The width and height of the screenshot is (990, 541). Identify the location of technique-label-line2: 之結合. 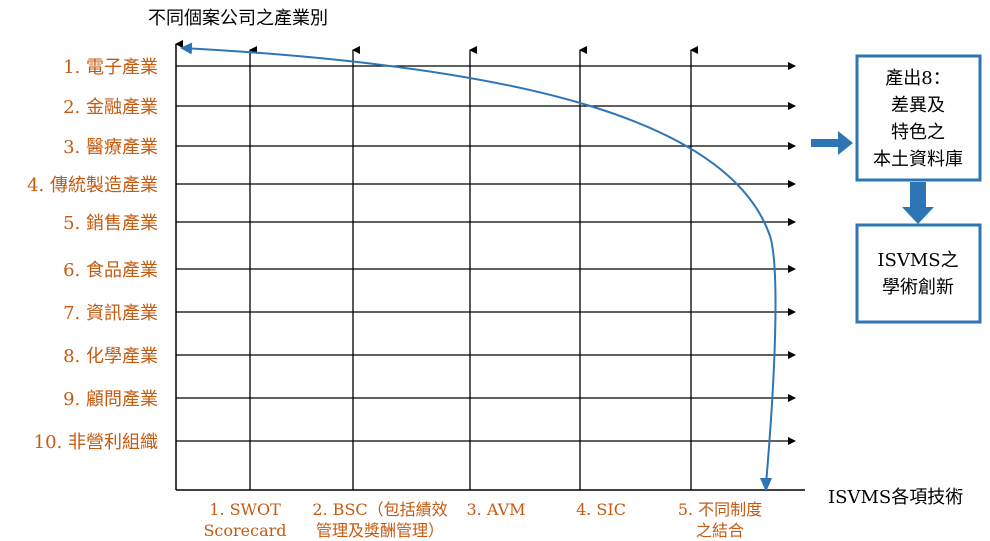
(720, 530).